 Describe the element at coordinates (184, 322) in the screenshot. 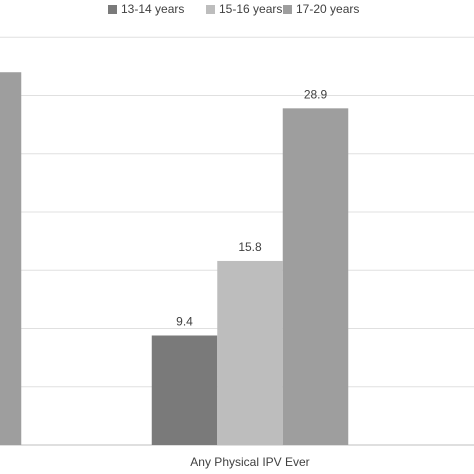

I see `data-label: 9.4` at that location.